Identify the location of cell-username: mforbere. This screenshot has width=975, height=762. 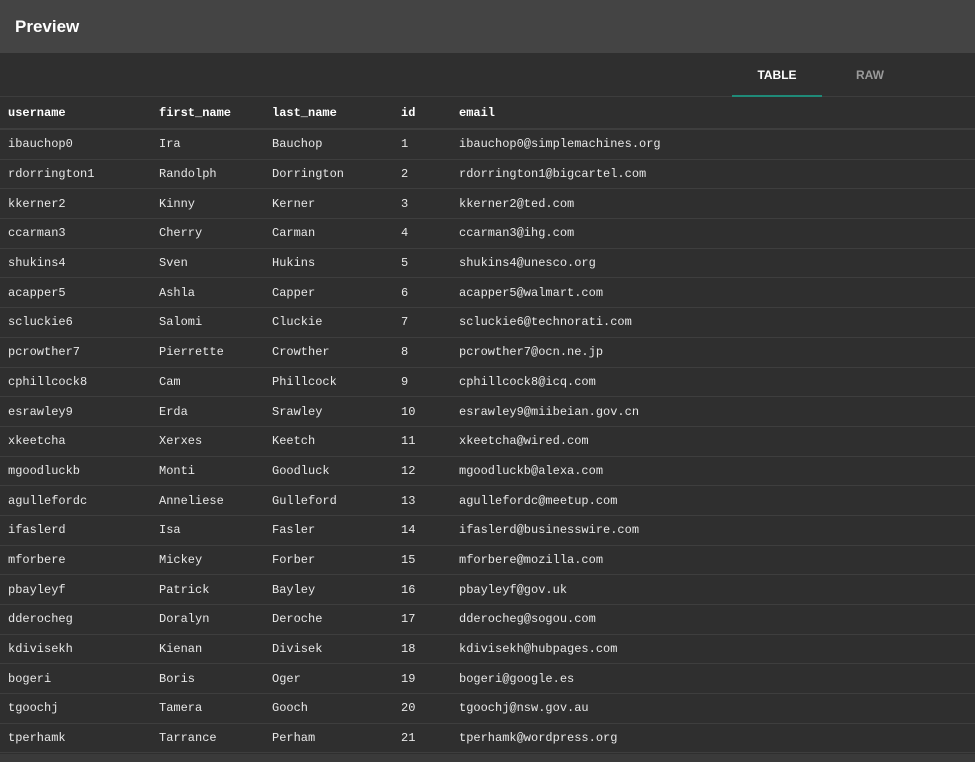
(79, 560).